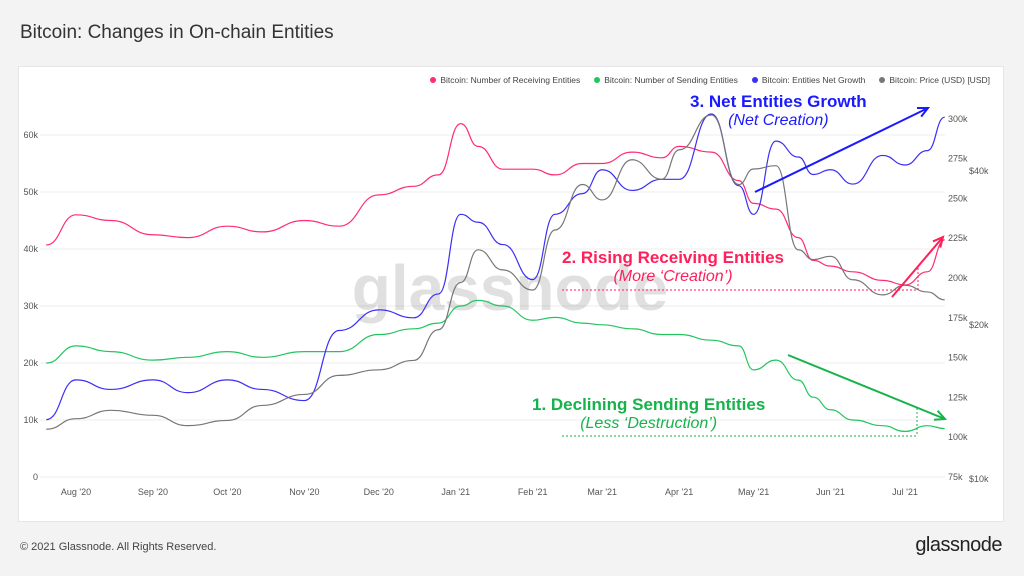 This screenshot has width=1024, height=576. I want to click on y-left-tick-label: 30k, so click(30, 306).